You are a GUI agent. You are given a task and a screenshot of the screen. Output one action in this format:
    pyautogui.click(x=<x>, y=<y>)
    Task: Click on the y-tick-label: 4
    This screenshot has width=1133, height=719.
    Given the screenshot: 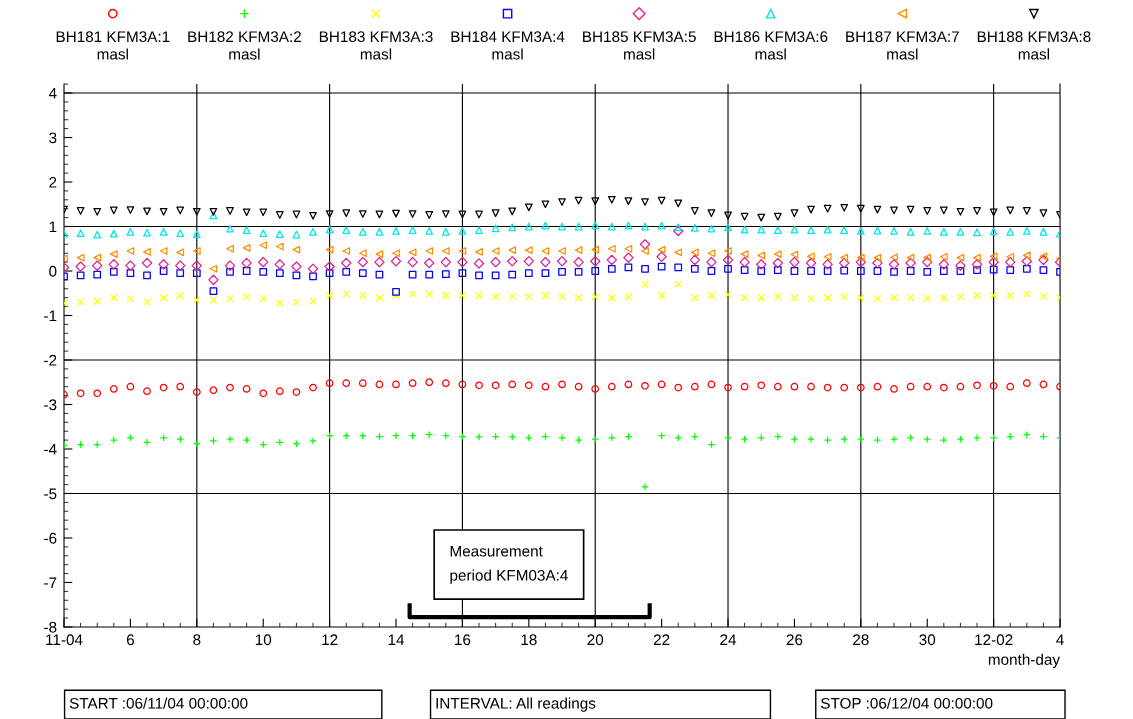 What is the action you would take?
    pyautogui.click(x=52, y=93)
    